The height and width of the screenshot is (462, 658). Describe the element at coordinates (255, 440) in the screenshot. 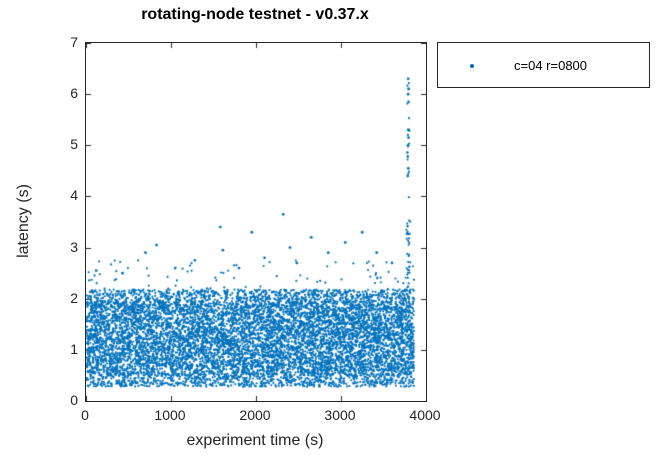

I see `x-axis-label: experiment time (s)` at that location.